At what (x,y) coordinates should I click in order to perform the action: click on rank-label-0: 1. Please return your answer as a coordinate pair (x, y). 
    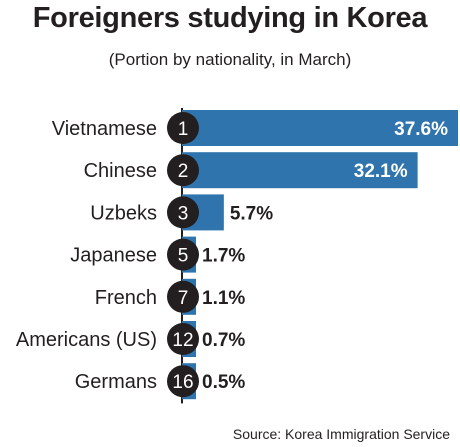
    Looking at the image, I should click on (183, 129).